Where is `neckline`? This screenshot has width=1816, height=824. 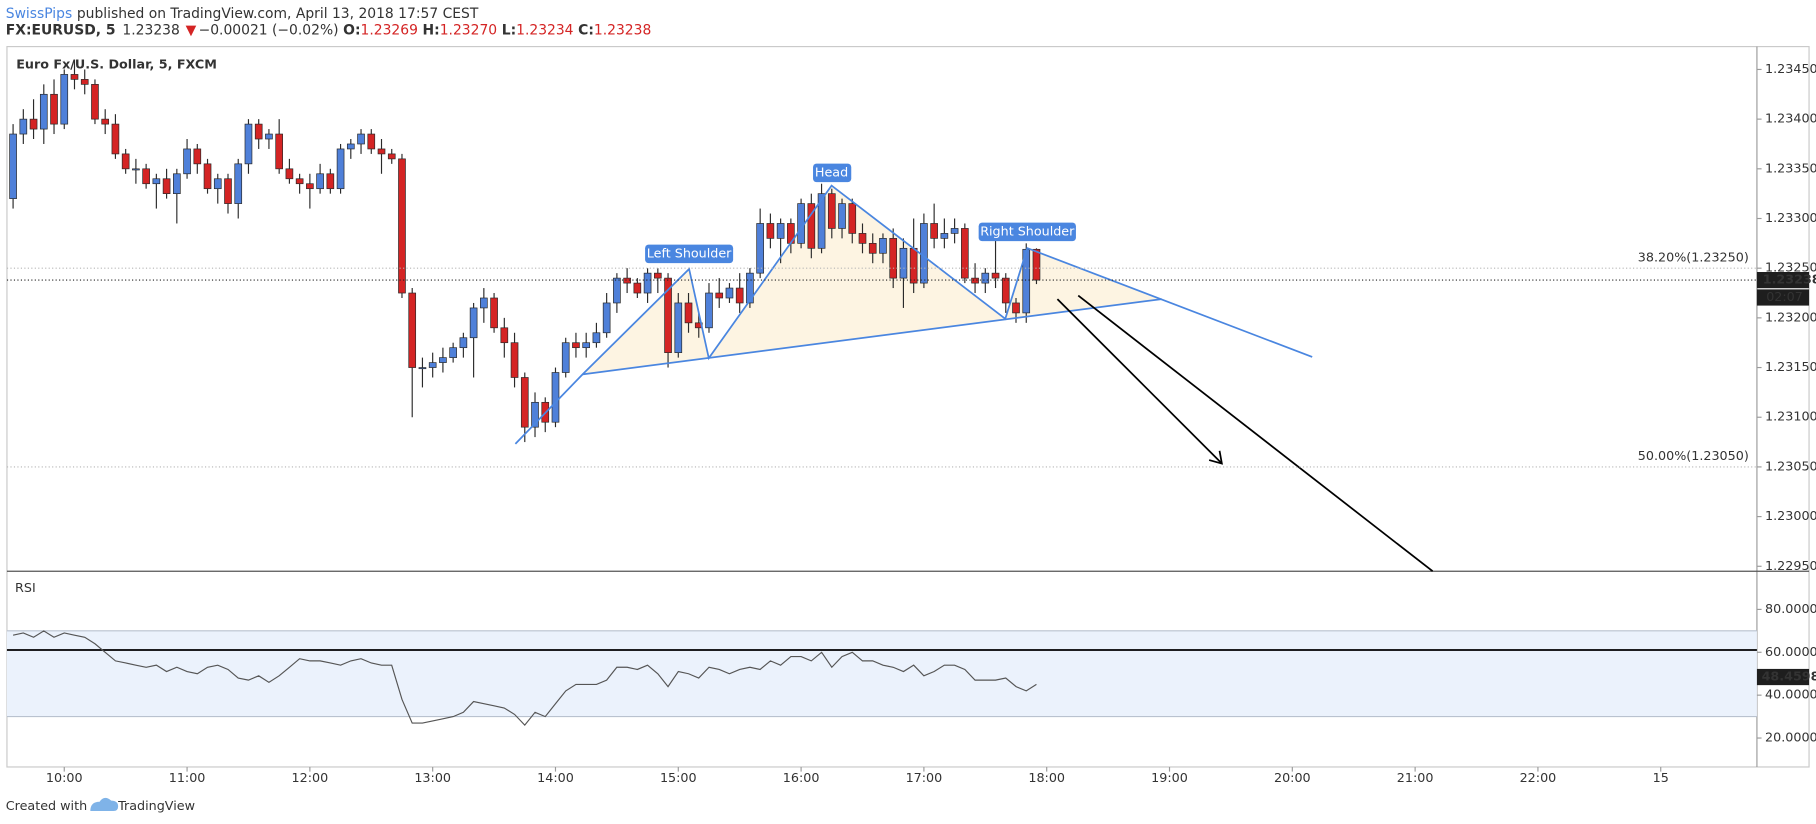 neckline is located at coordinates (872, 337).